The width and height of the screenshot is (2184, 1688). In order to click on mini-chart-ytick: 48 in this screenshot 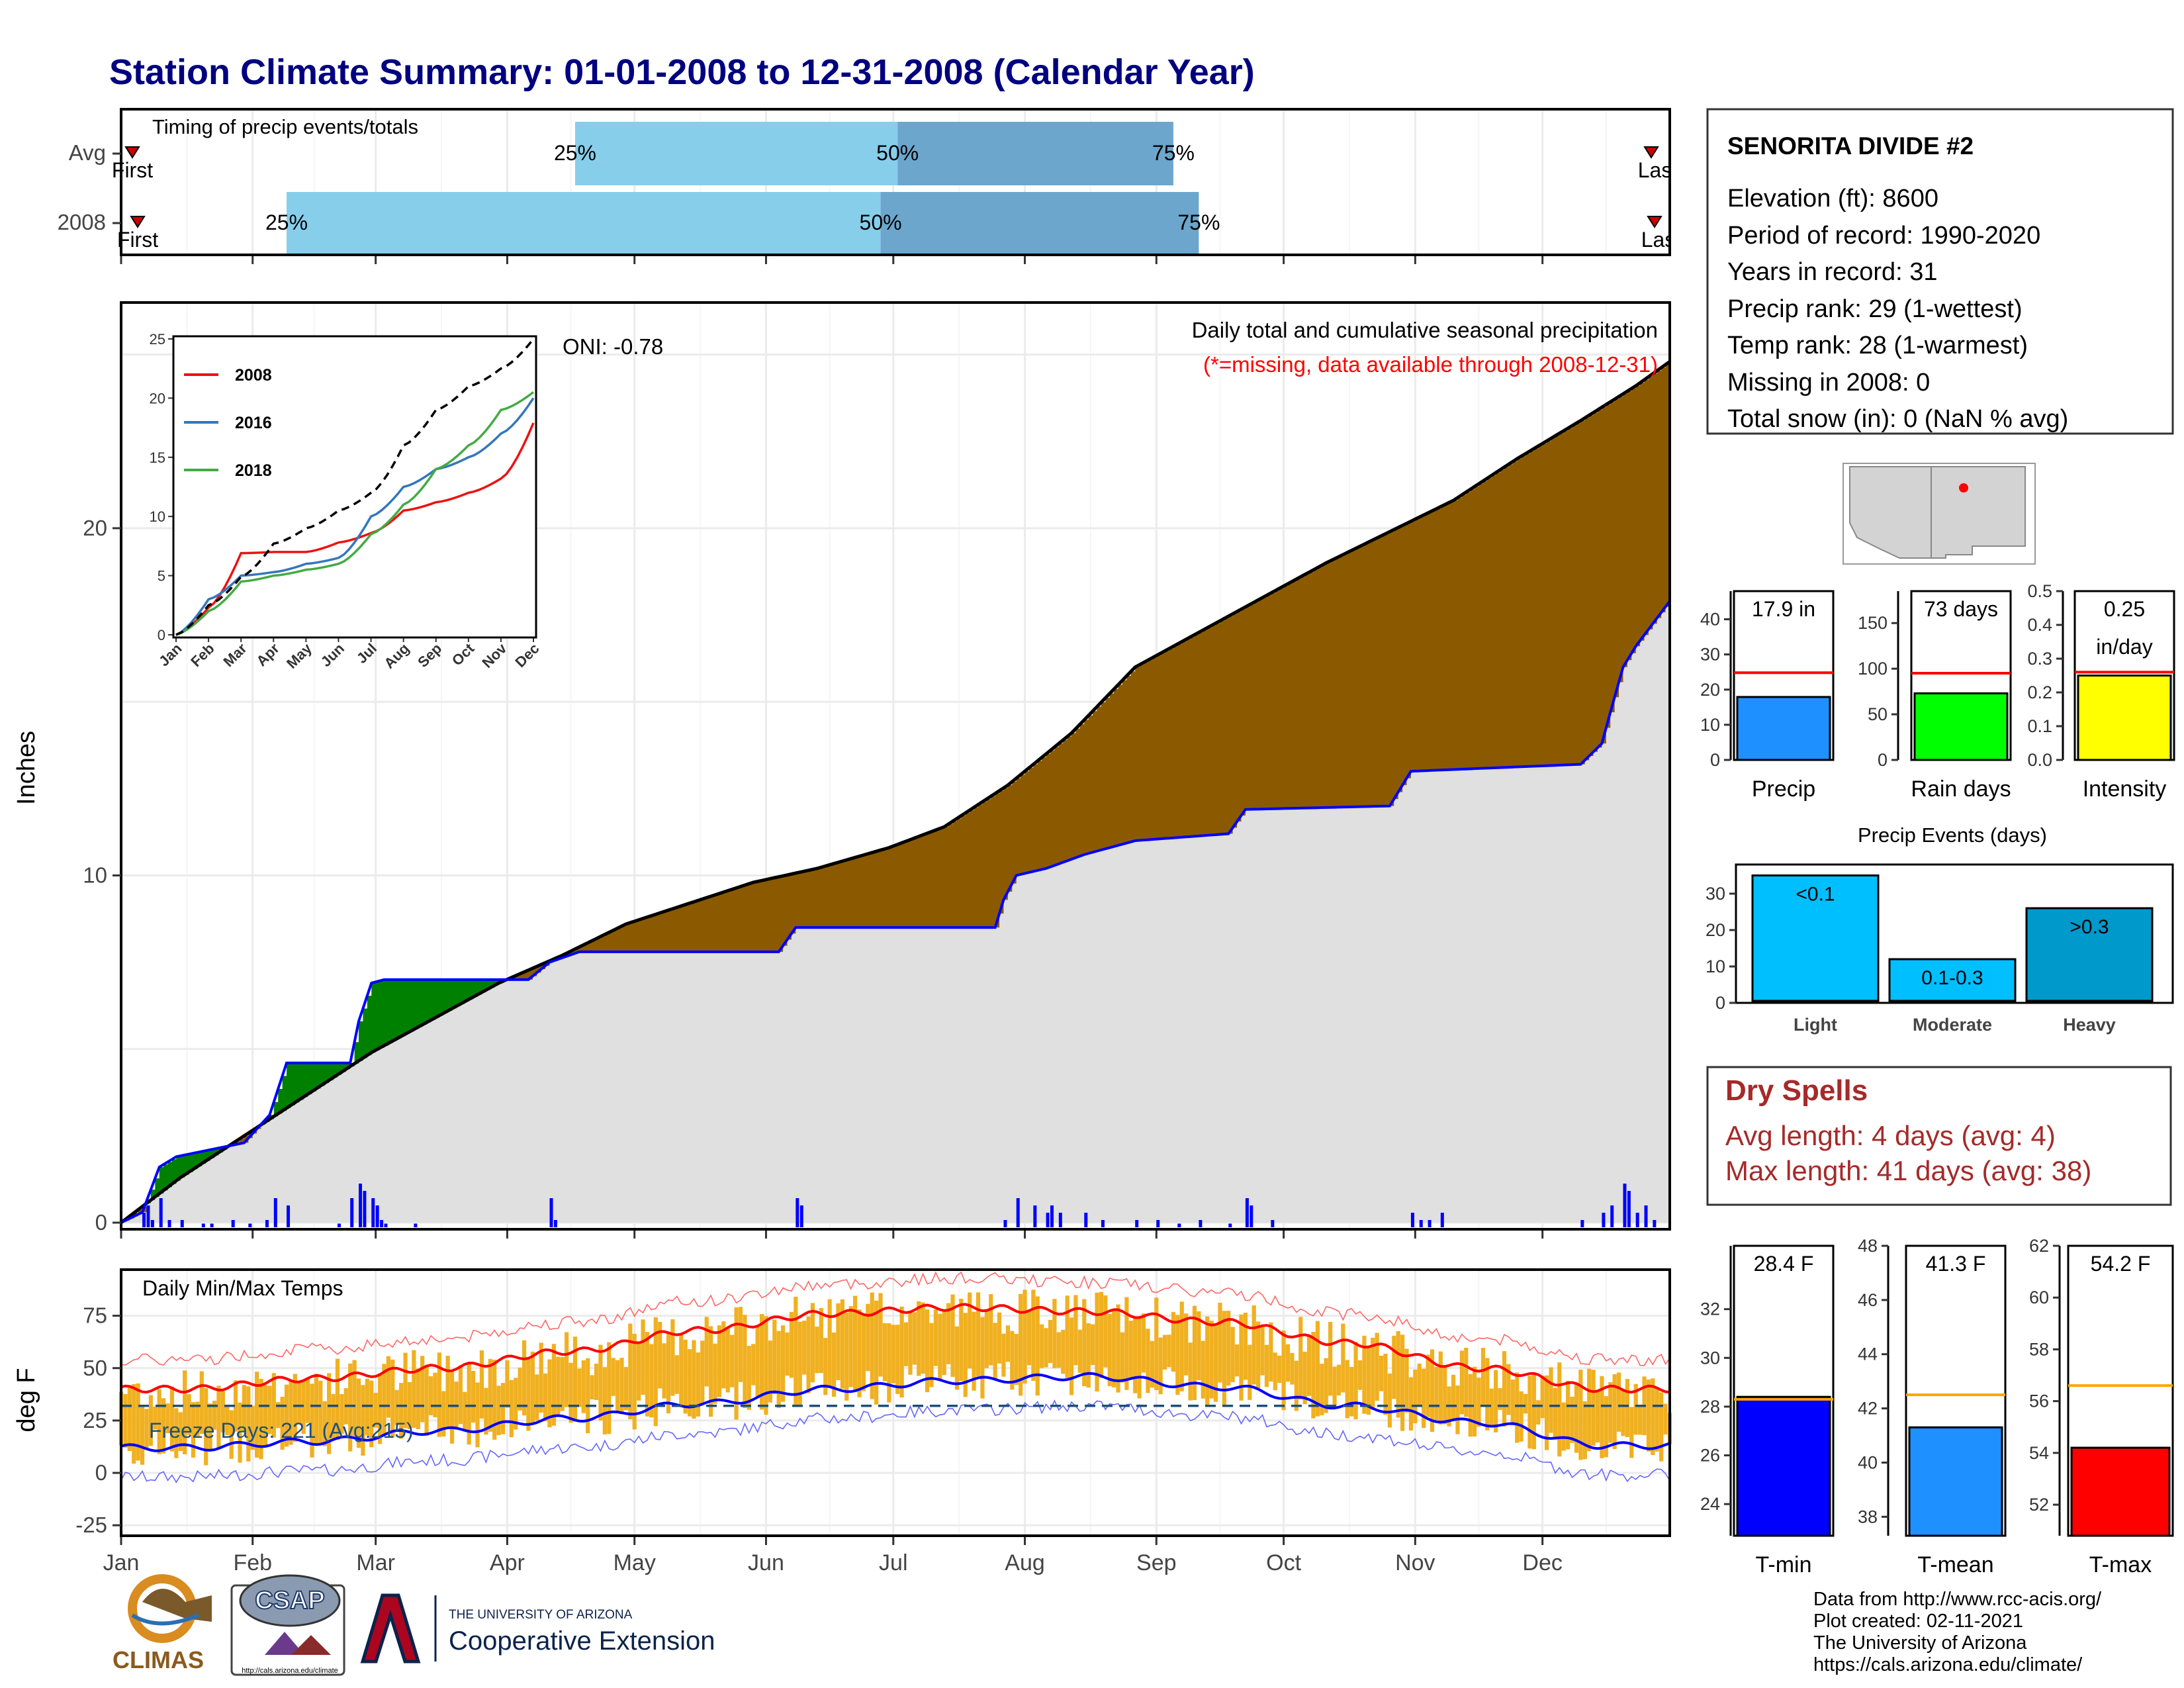, I will do `click(1868, 1246)`.